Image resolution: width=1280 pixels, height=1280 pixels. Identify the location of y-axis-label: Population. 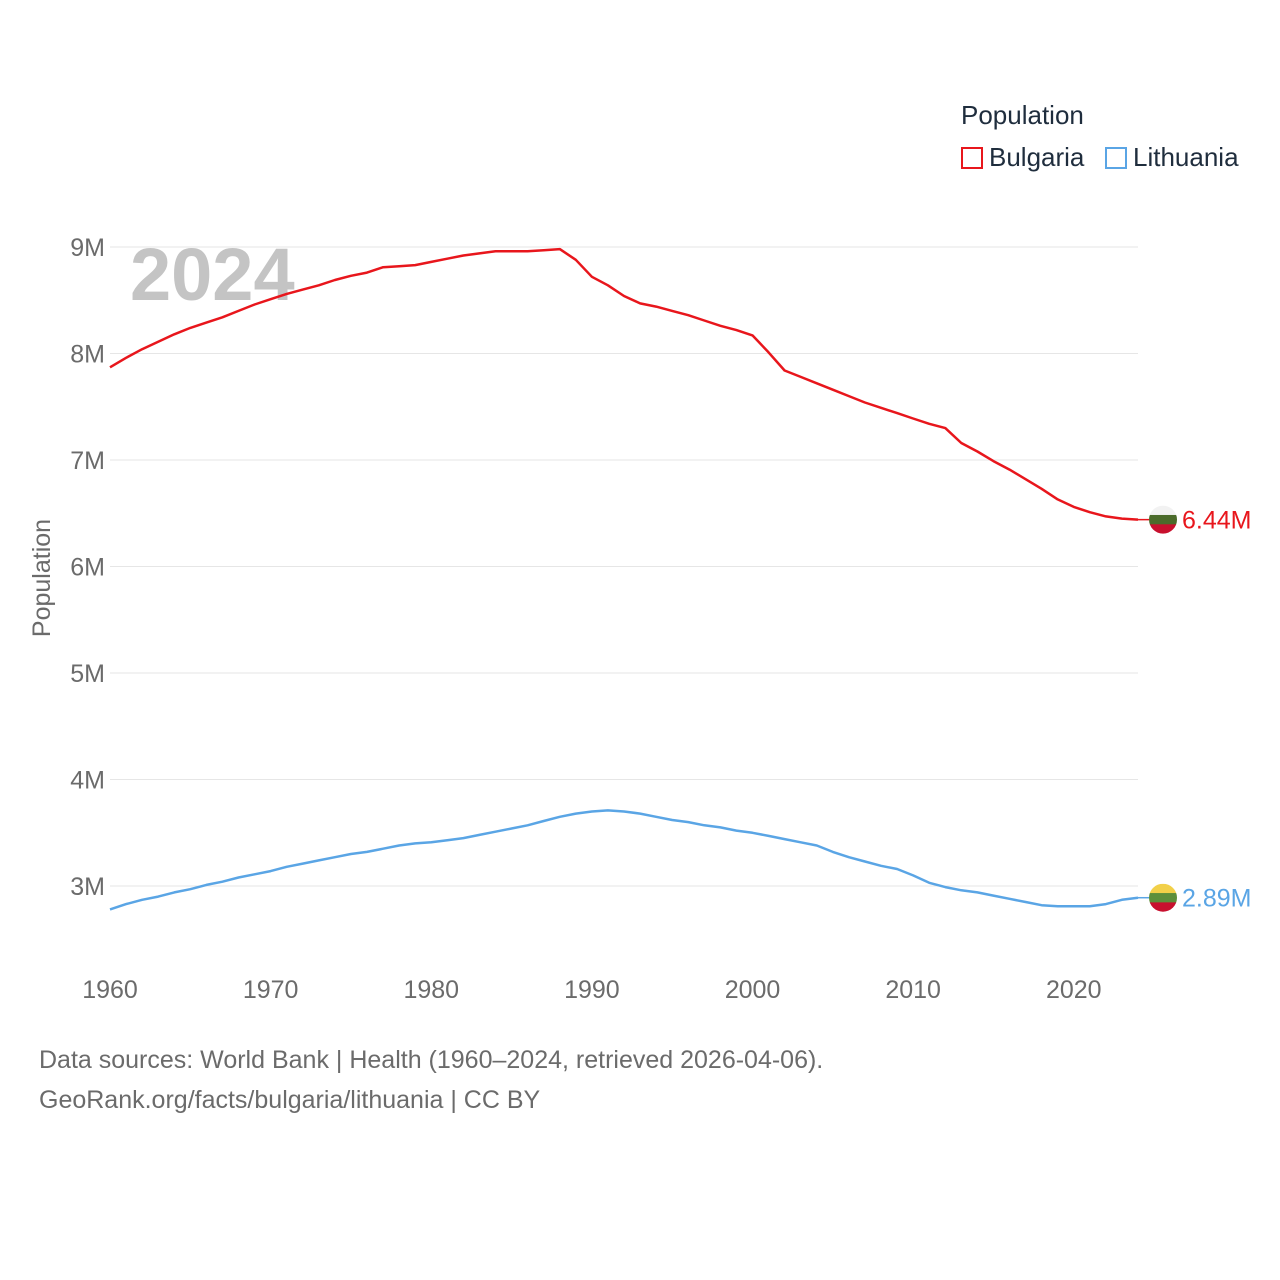
(42, 578).